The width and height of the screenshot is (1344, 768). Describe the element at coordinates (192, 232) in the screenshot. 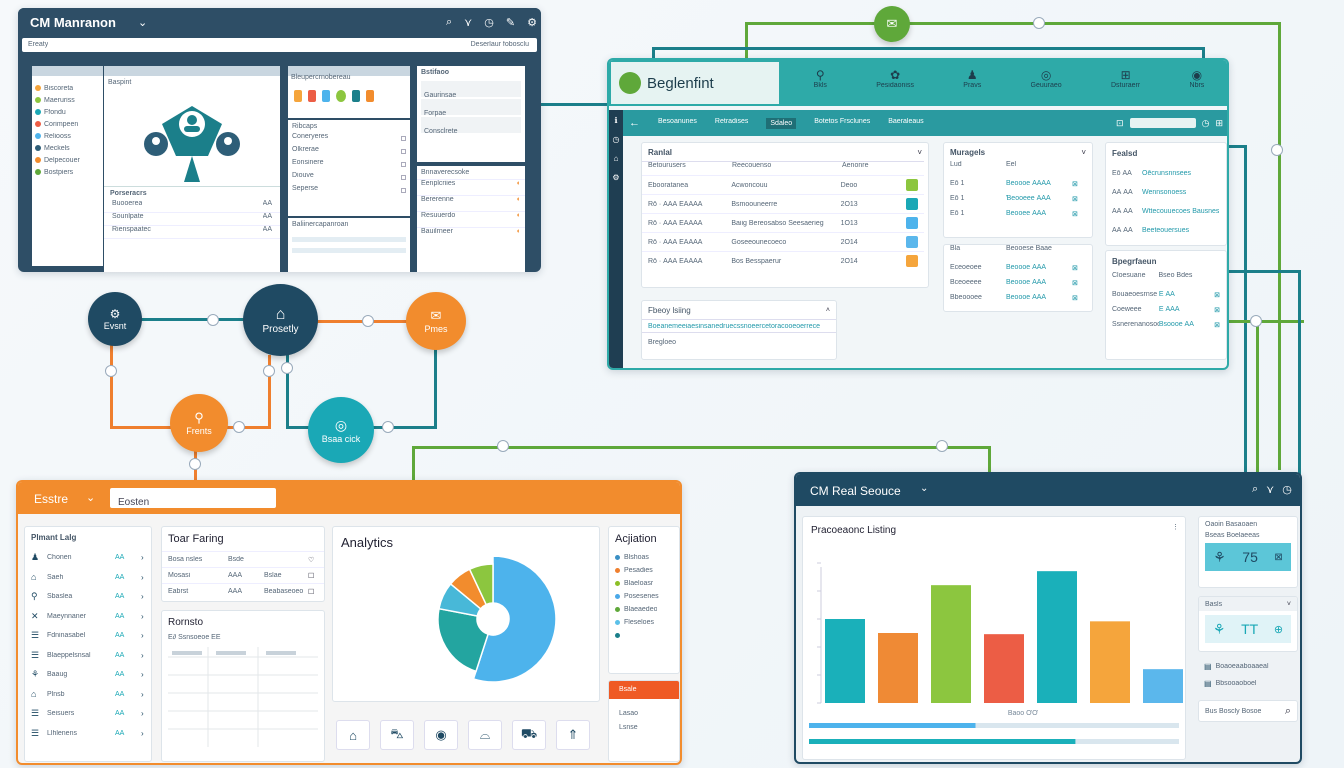

I see `center-row: Rienspaatec ĀĀ` at that location.